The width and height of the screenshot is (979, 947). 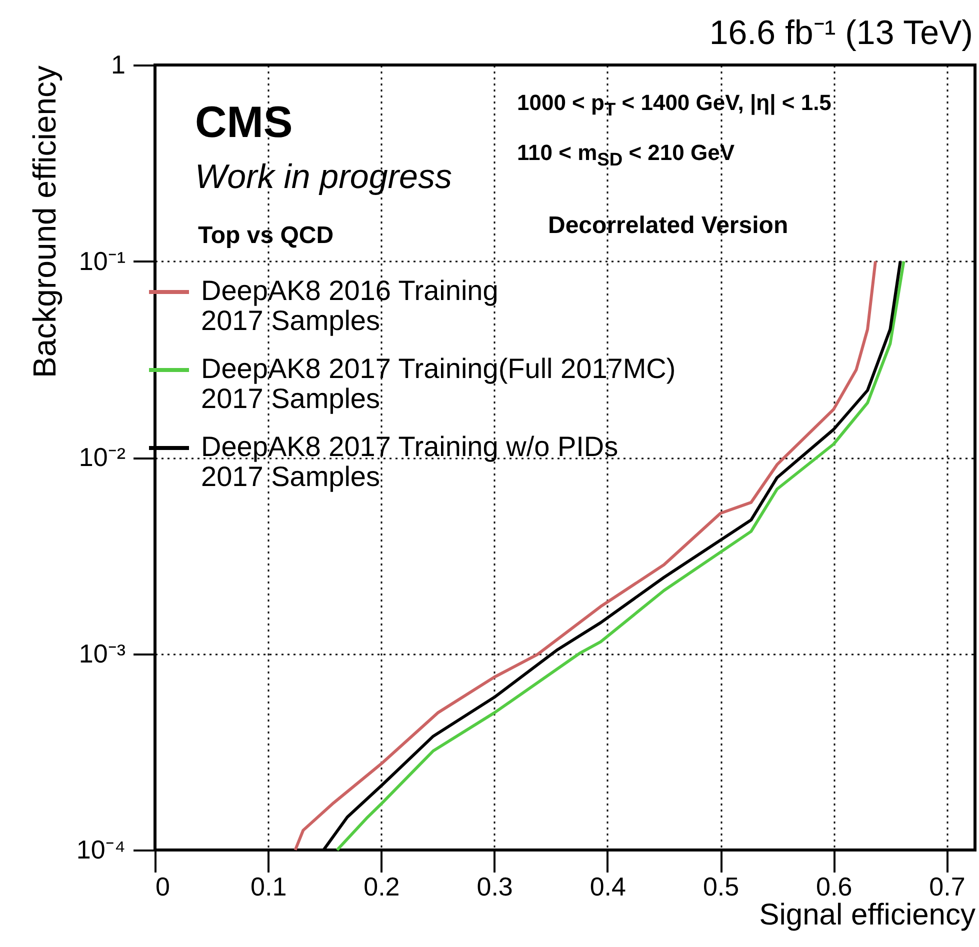 What do you see at coordinates (626, 155) in the screenshot?
I see `annotation: 110 < m$_{SD}$ < 210 GeV` at bounding box center [626, 155].